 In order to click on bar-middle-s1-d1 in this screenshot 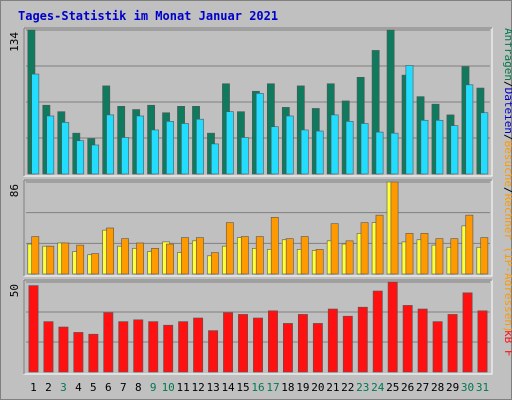, I will do `click(35, 255)`.